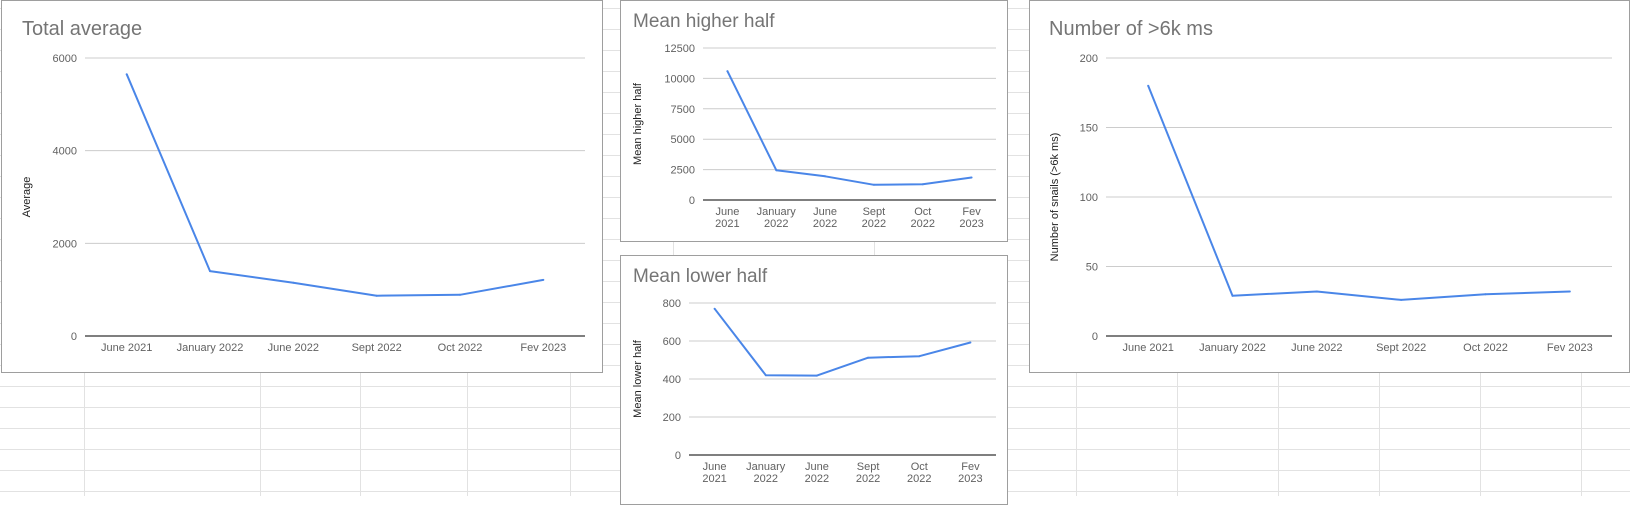 The width and height of the screenshot is (1630, 505). I want to click on y-axis-label: Average, so click(27, 197).